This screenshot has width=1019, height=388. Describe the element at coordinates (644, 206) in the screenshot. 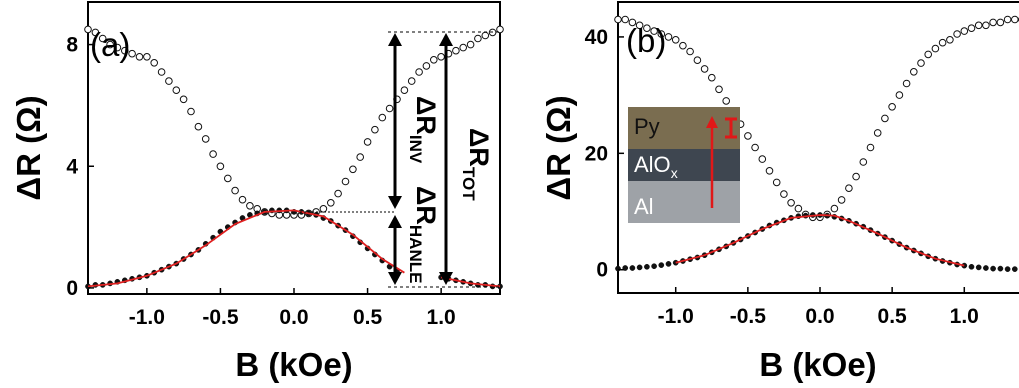

I see `al-layer-label: Al` at that location.